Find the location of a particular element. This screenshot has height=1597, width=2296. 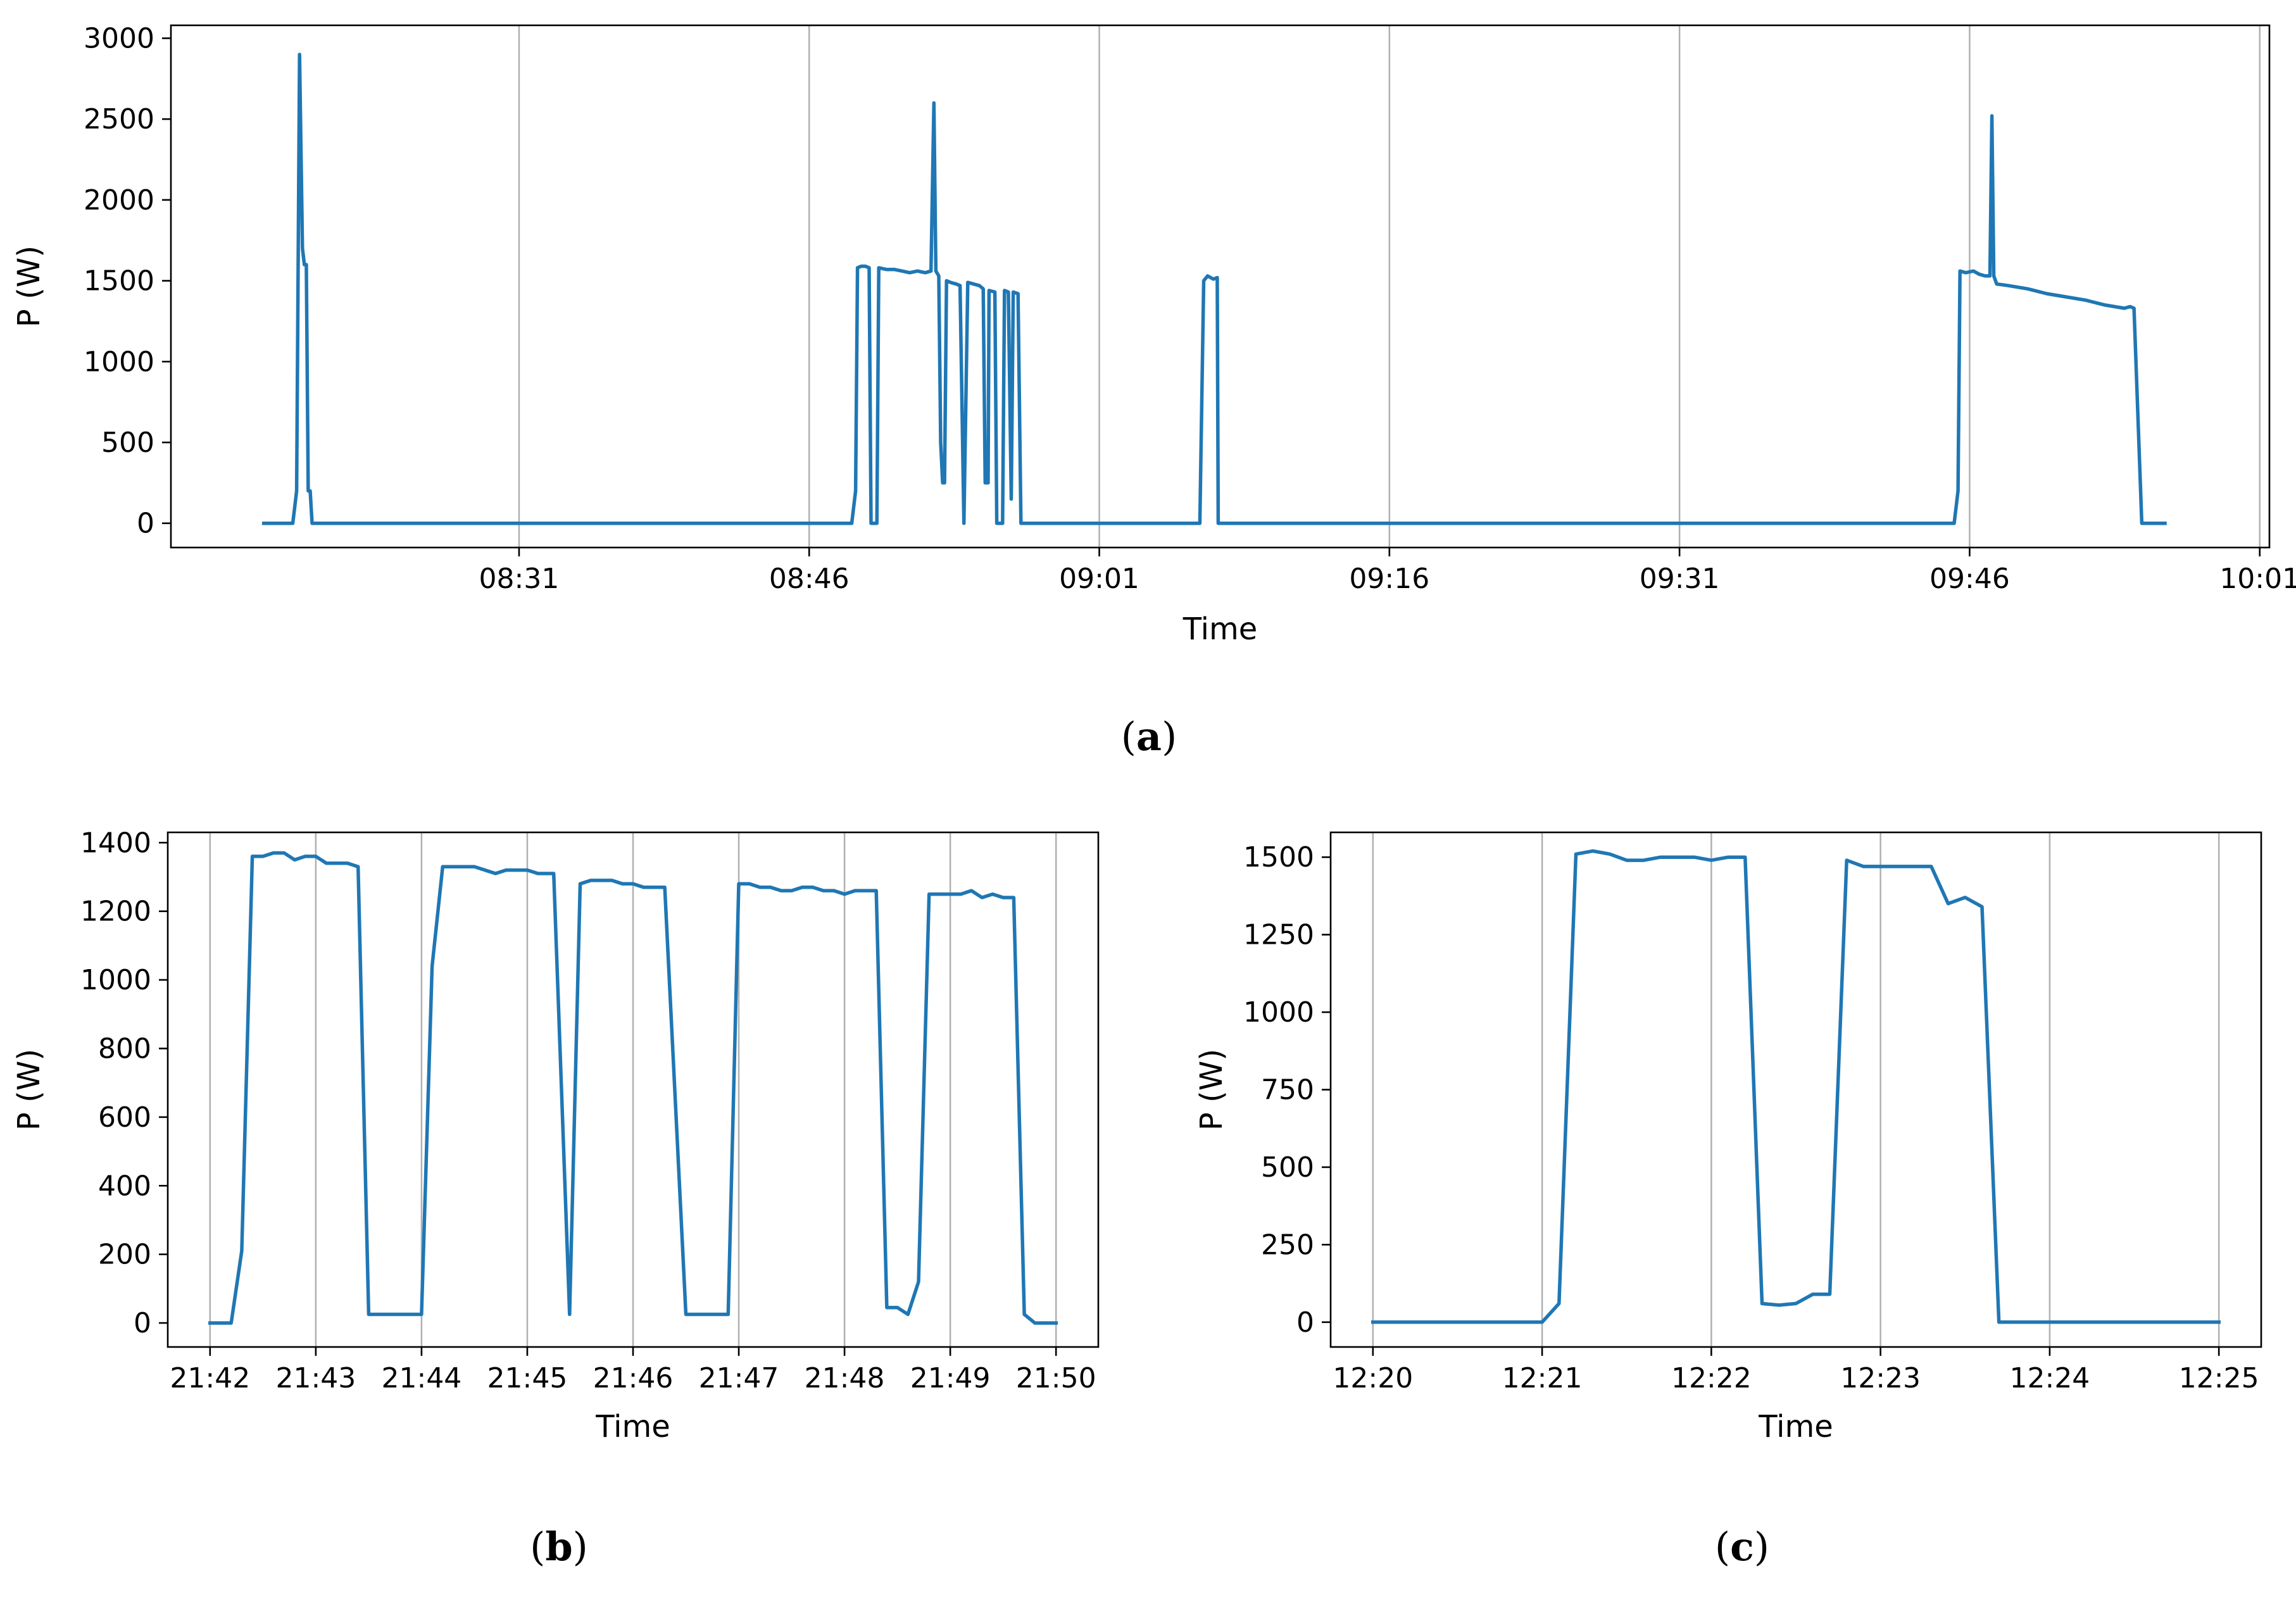

y-tick-label: 250 is located at coordinates (1287, 1245).